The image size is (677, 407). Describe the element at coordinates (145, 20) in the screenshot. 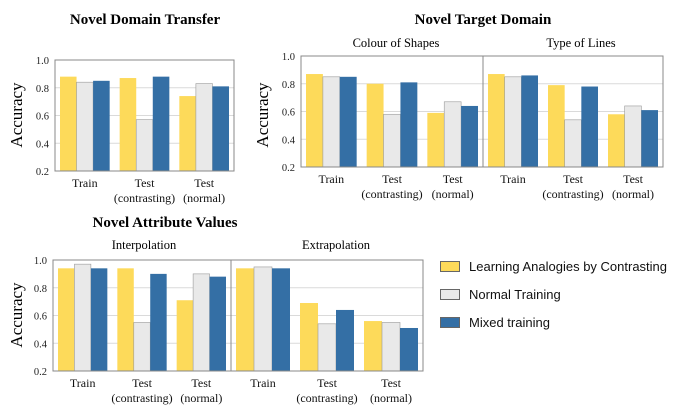

I see `title-novel-domain-transfer: Novel Domain Transfer` at that location.